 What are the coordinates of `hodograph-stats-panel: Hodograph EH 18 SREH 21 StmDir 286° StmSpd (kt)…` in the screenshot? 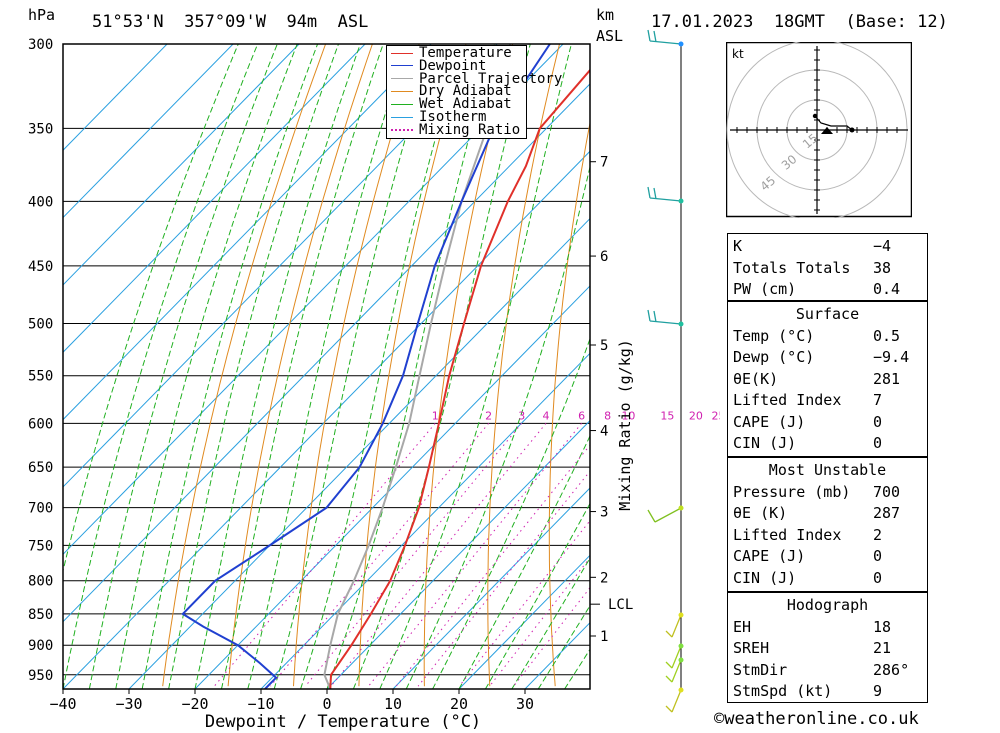 It's located at (827, 647).